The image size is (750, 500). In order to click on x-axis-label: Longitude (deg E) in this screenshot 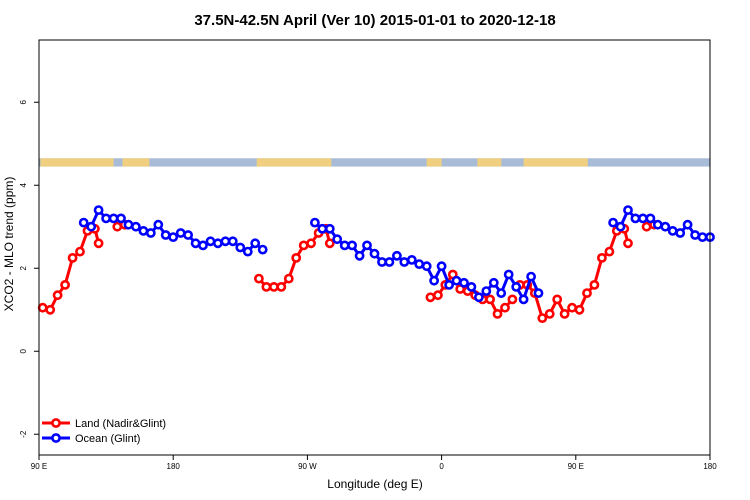, I will do `click(374, 484)`.